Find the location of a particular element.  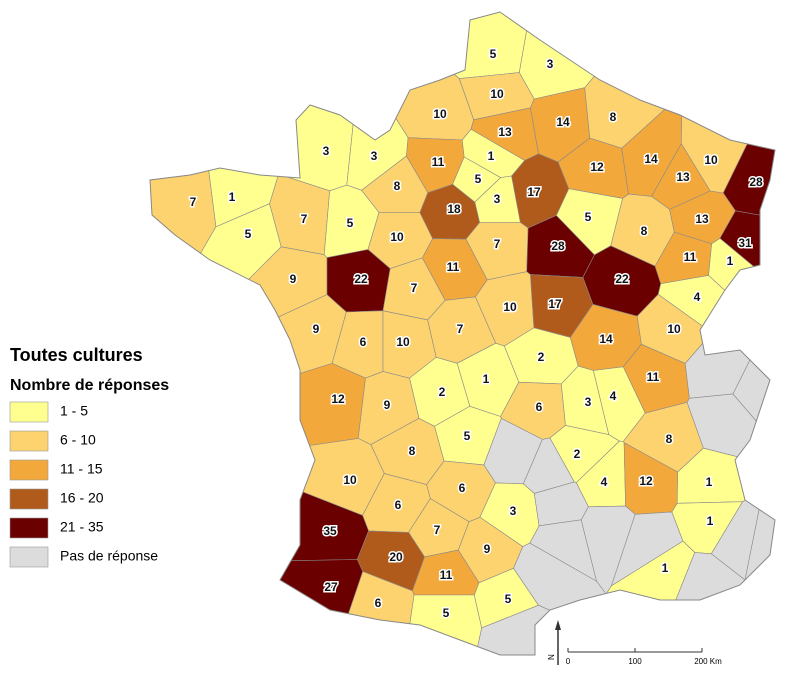

north-label: N is located at coordinates (551, 657).